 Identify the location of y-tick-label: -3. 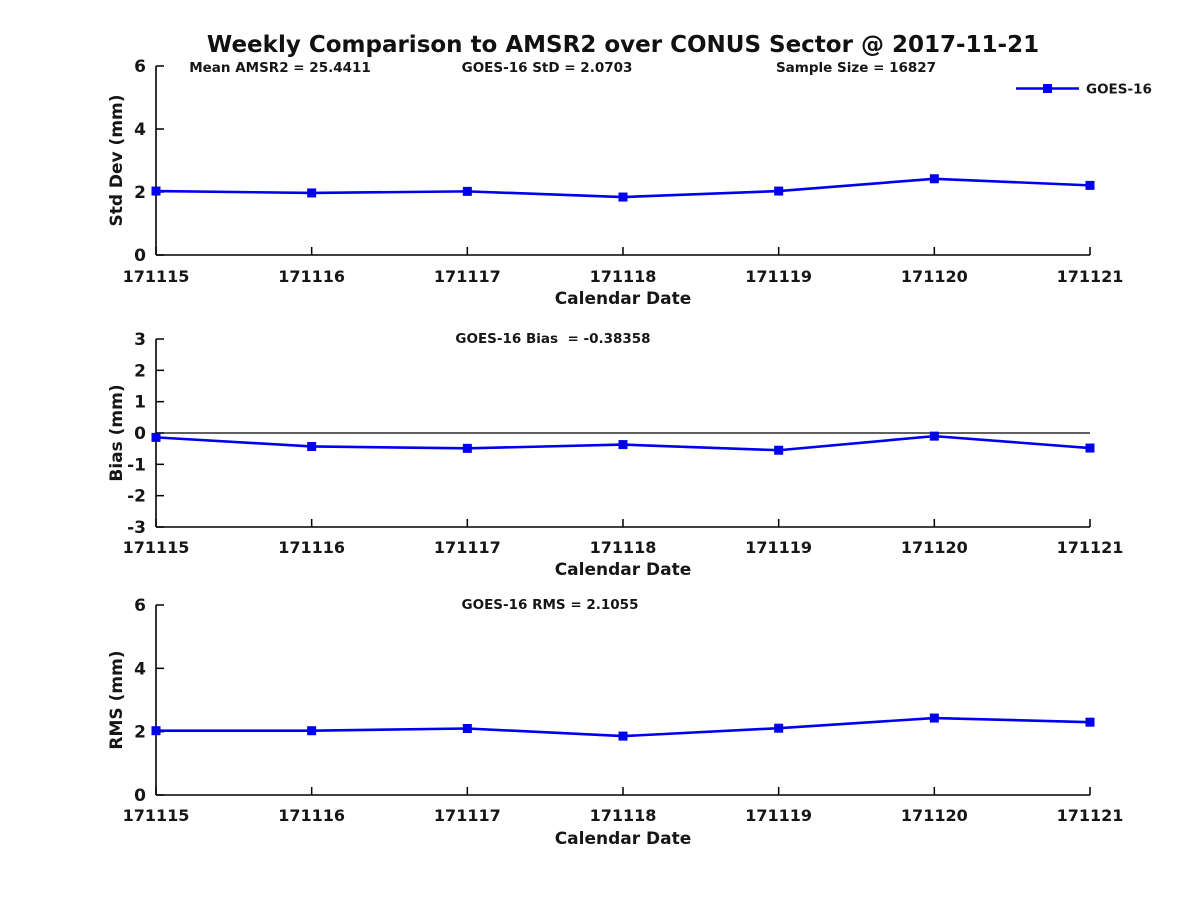
(136, 528).